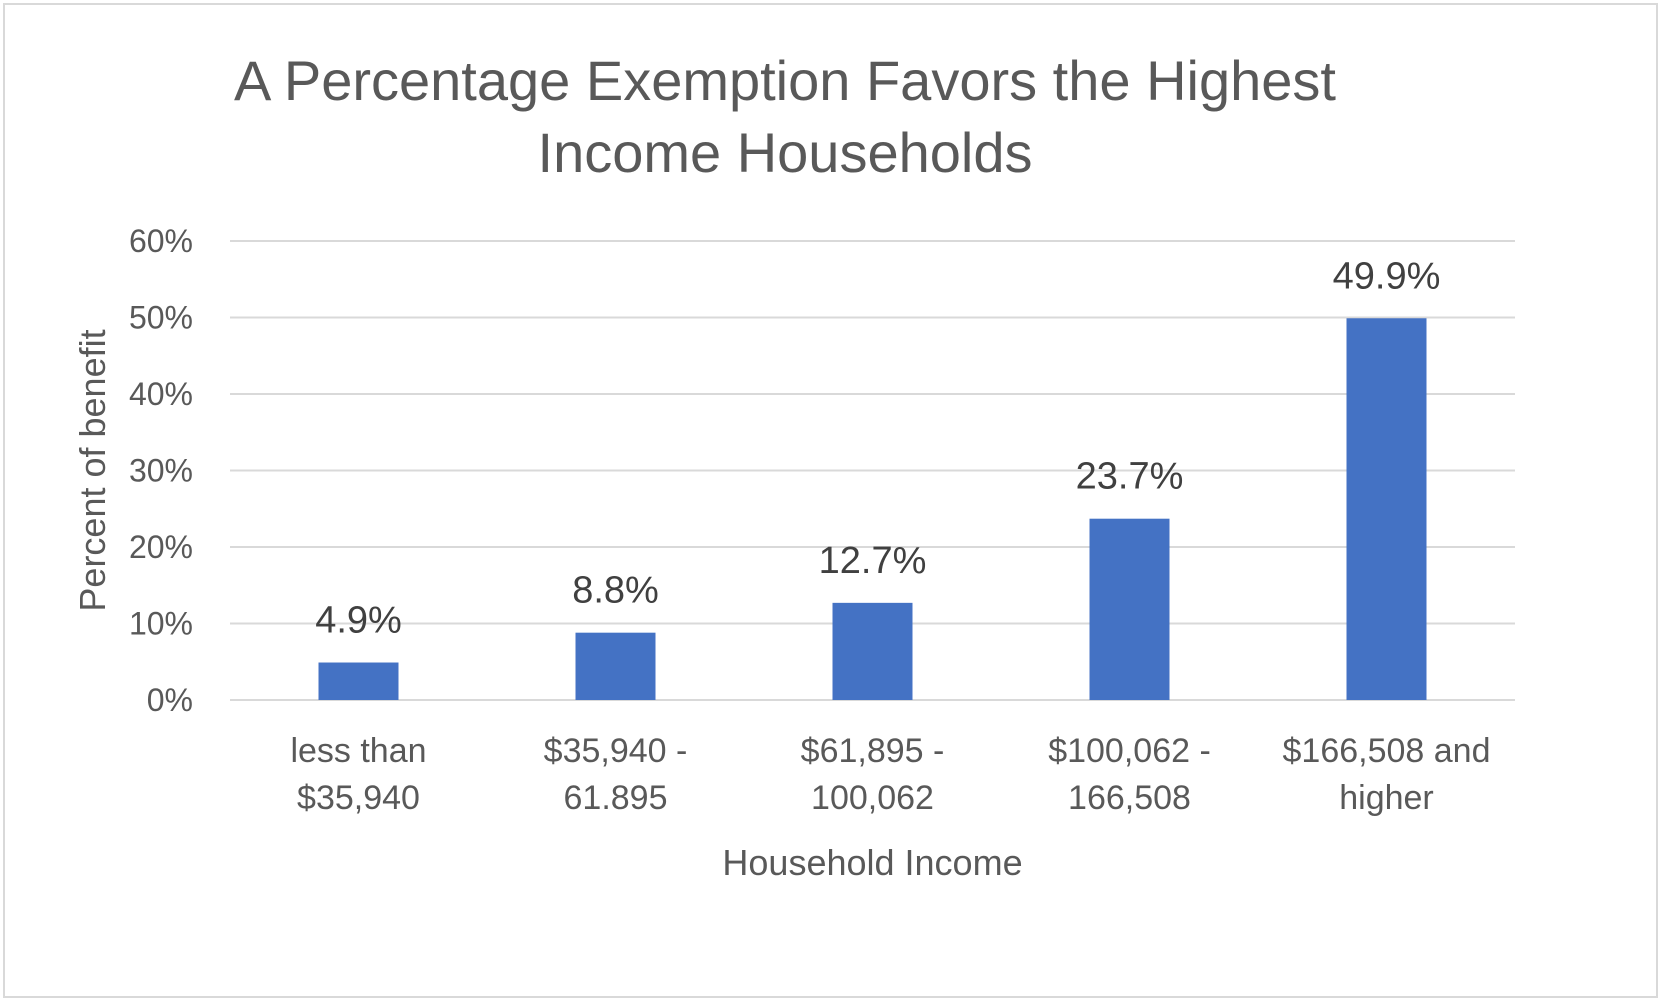 The width and height of the screenshot is (1663, 1003). I want to click on x-category-label: higher, so click(1386, 798).